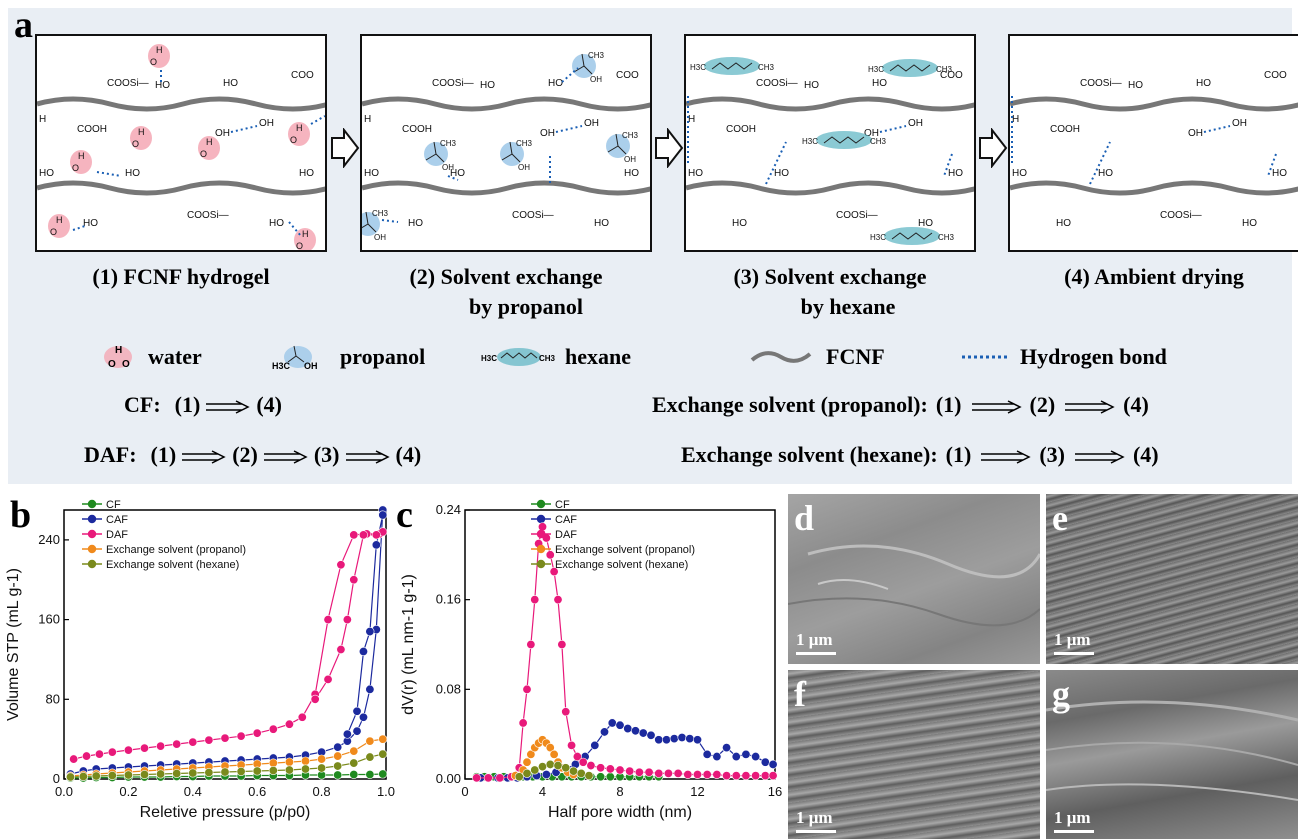  I want to click on water-h: H, so click(81, 156).